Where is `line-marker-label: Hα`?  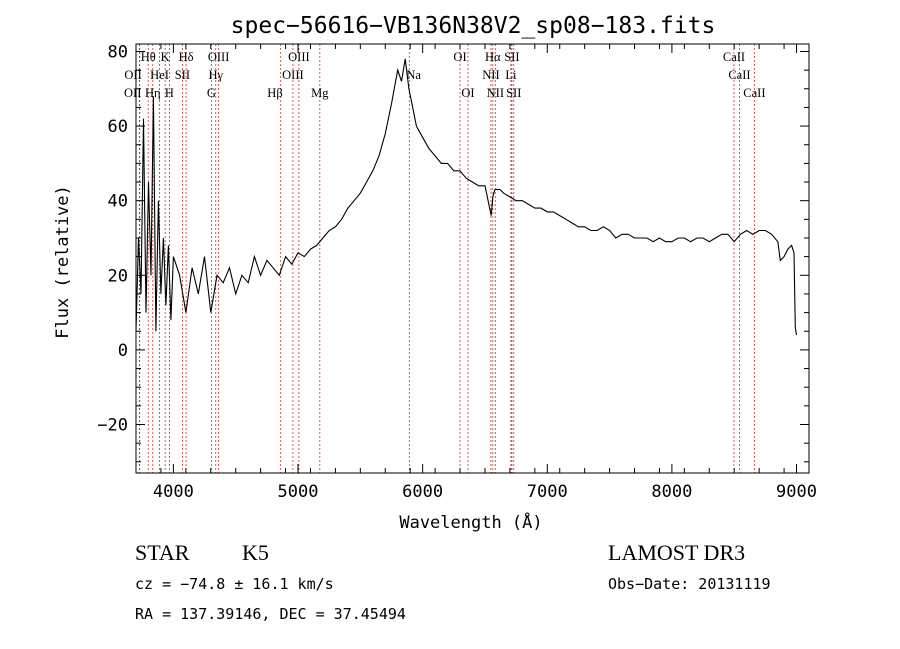
line-marker-label: Hα is located at coordinates (493, 57).